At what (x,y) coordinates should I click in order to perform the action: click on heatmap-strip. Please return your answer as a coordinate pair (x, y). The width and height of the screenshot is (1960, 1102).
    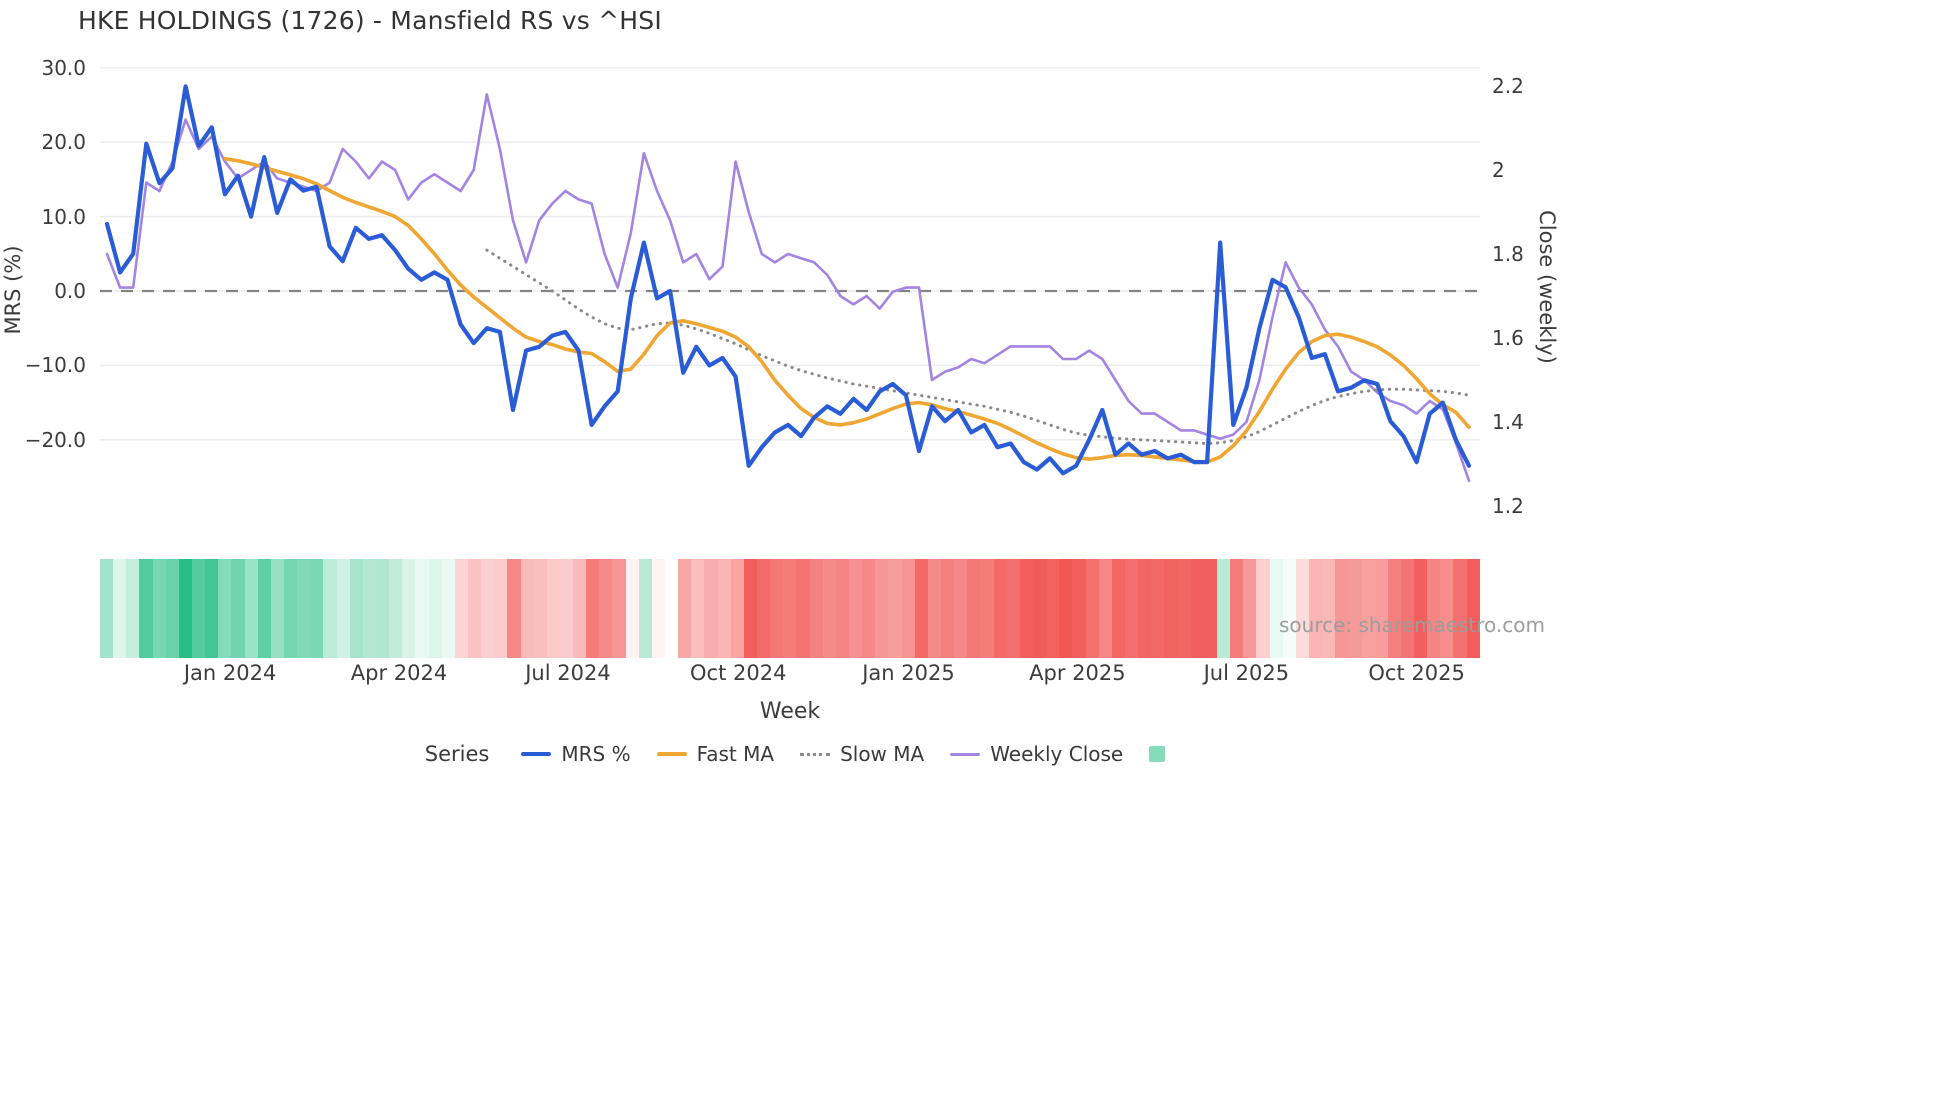
    Looking at the image, I should click on (790, 608).